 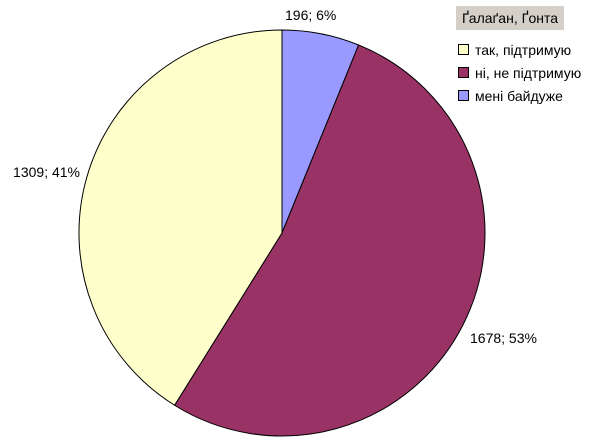 I want to click on legend-label-oppose: ні, не підтримую, so click(x=528, y=72).